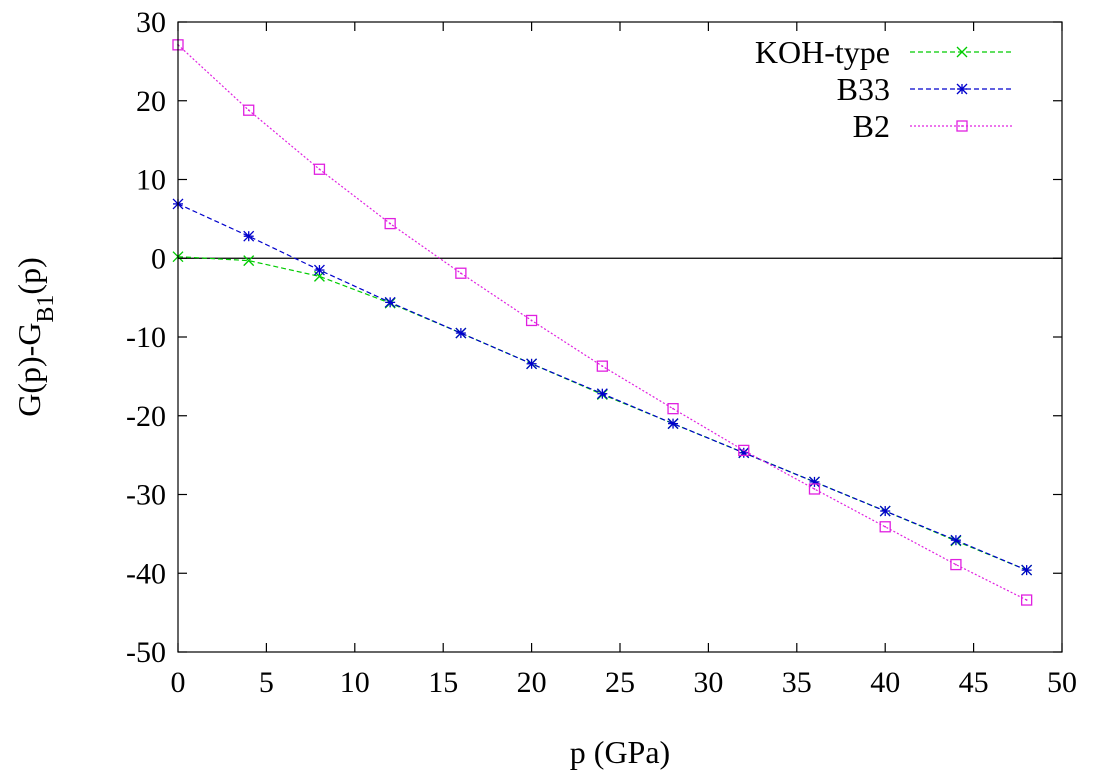 The width and height of the screenshot is (1094, 779). I want to click on x-axis-label: p (GPa), so click(620, 752).